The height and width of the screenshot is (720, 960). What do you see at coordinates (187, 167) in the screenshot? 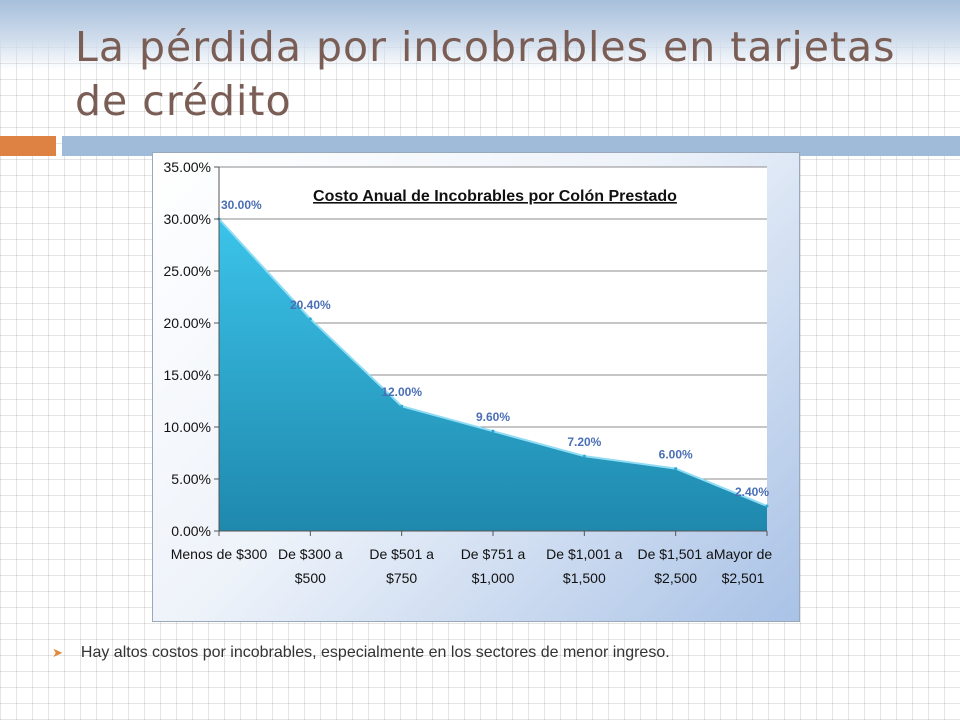
I see `y-tick-label: 35.00%` at bounding box center [187, 167].